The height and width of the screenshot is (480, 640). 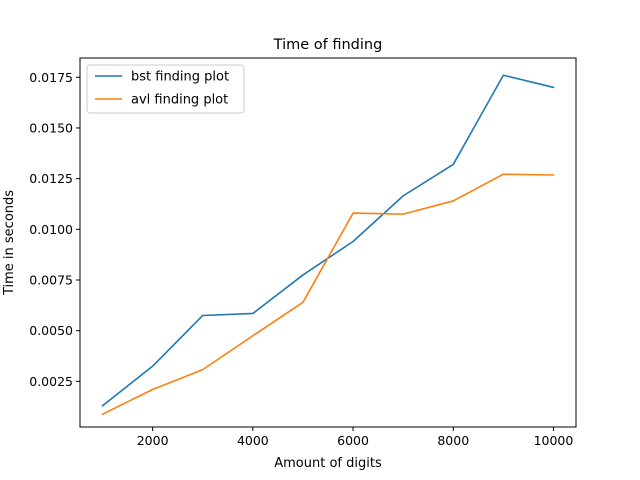 I want to click on y-axis-label: Time in seconds, so click(x=9, y=243).